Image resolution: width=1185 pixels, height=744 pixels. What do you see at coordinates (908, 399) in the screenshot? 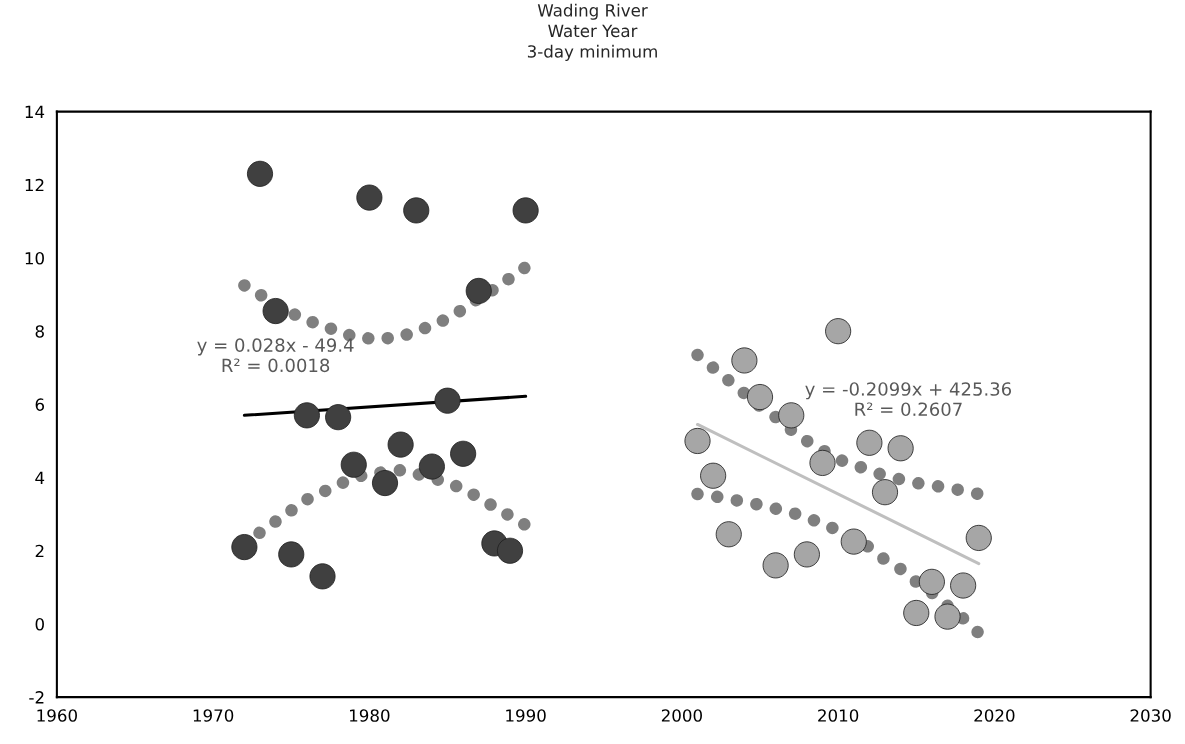
I see `annotation: y = -0.2099x + 425.36 R² = 0.2607` at bounding box center [908, 399].